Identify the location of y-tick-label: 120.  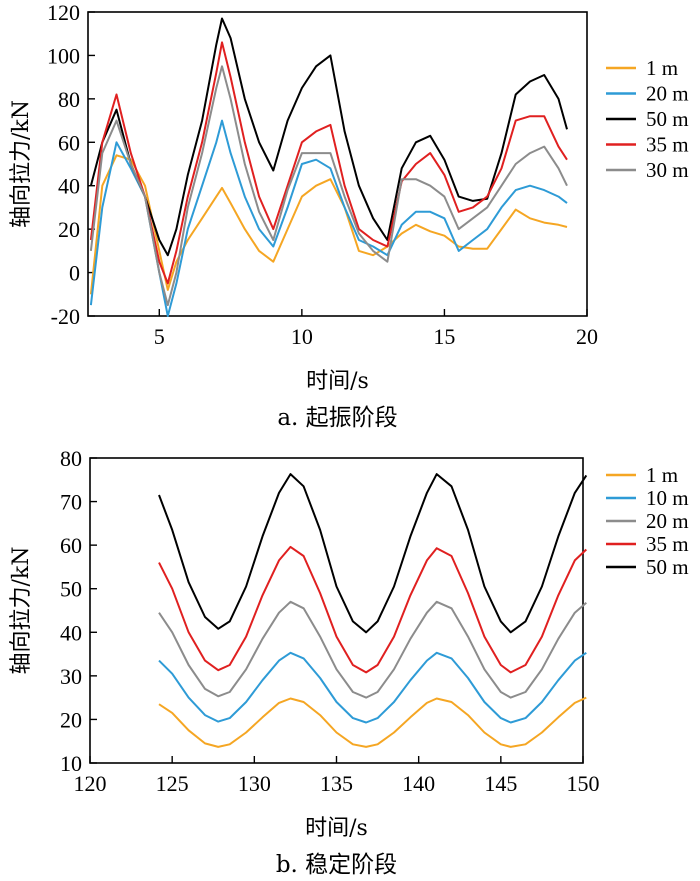
(63, 12).